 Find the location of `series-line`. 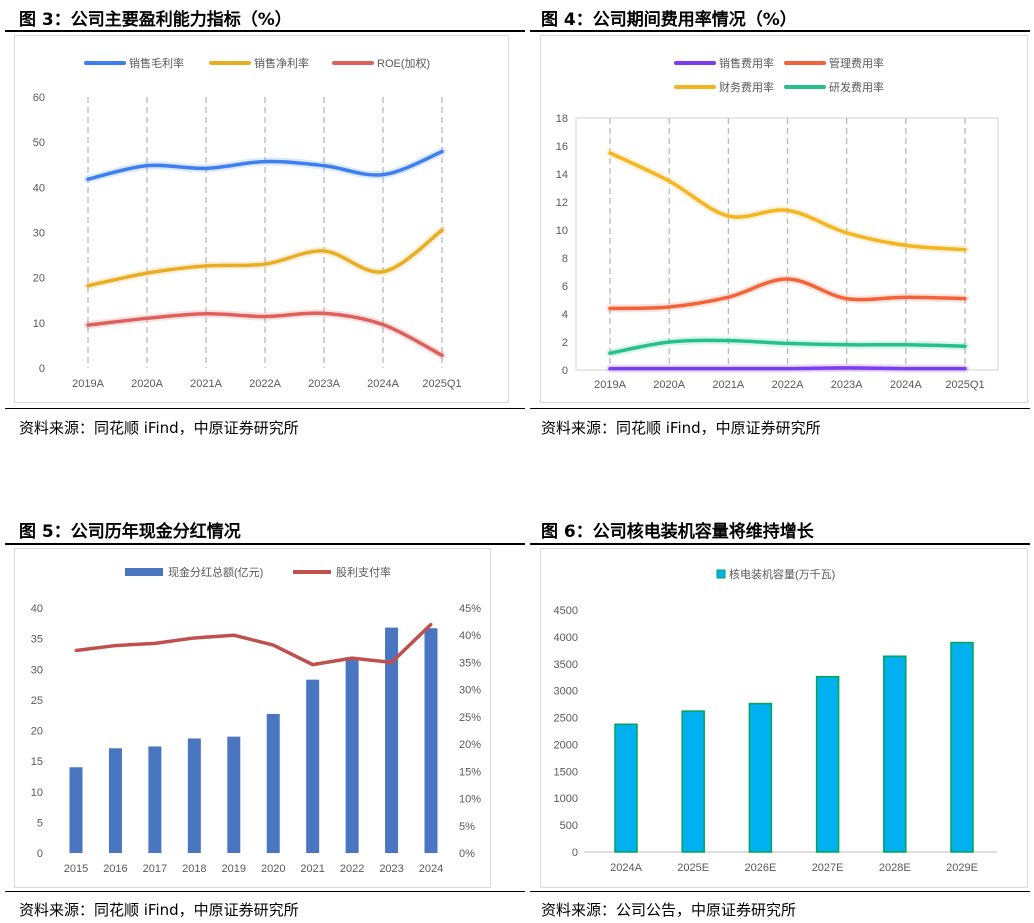

series-line is located at coordinates (254, 645).